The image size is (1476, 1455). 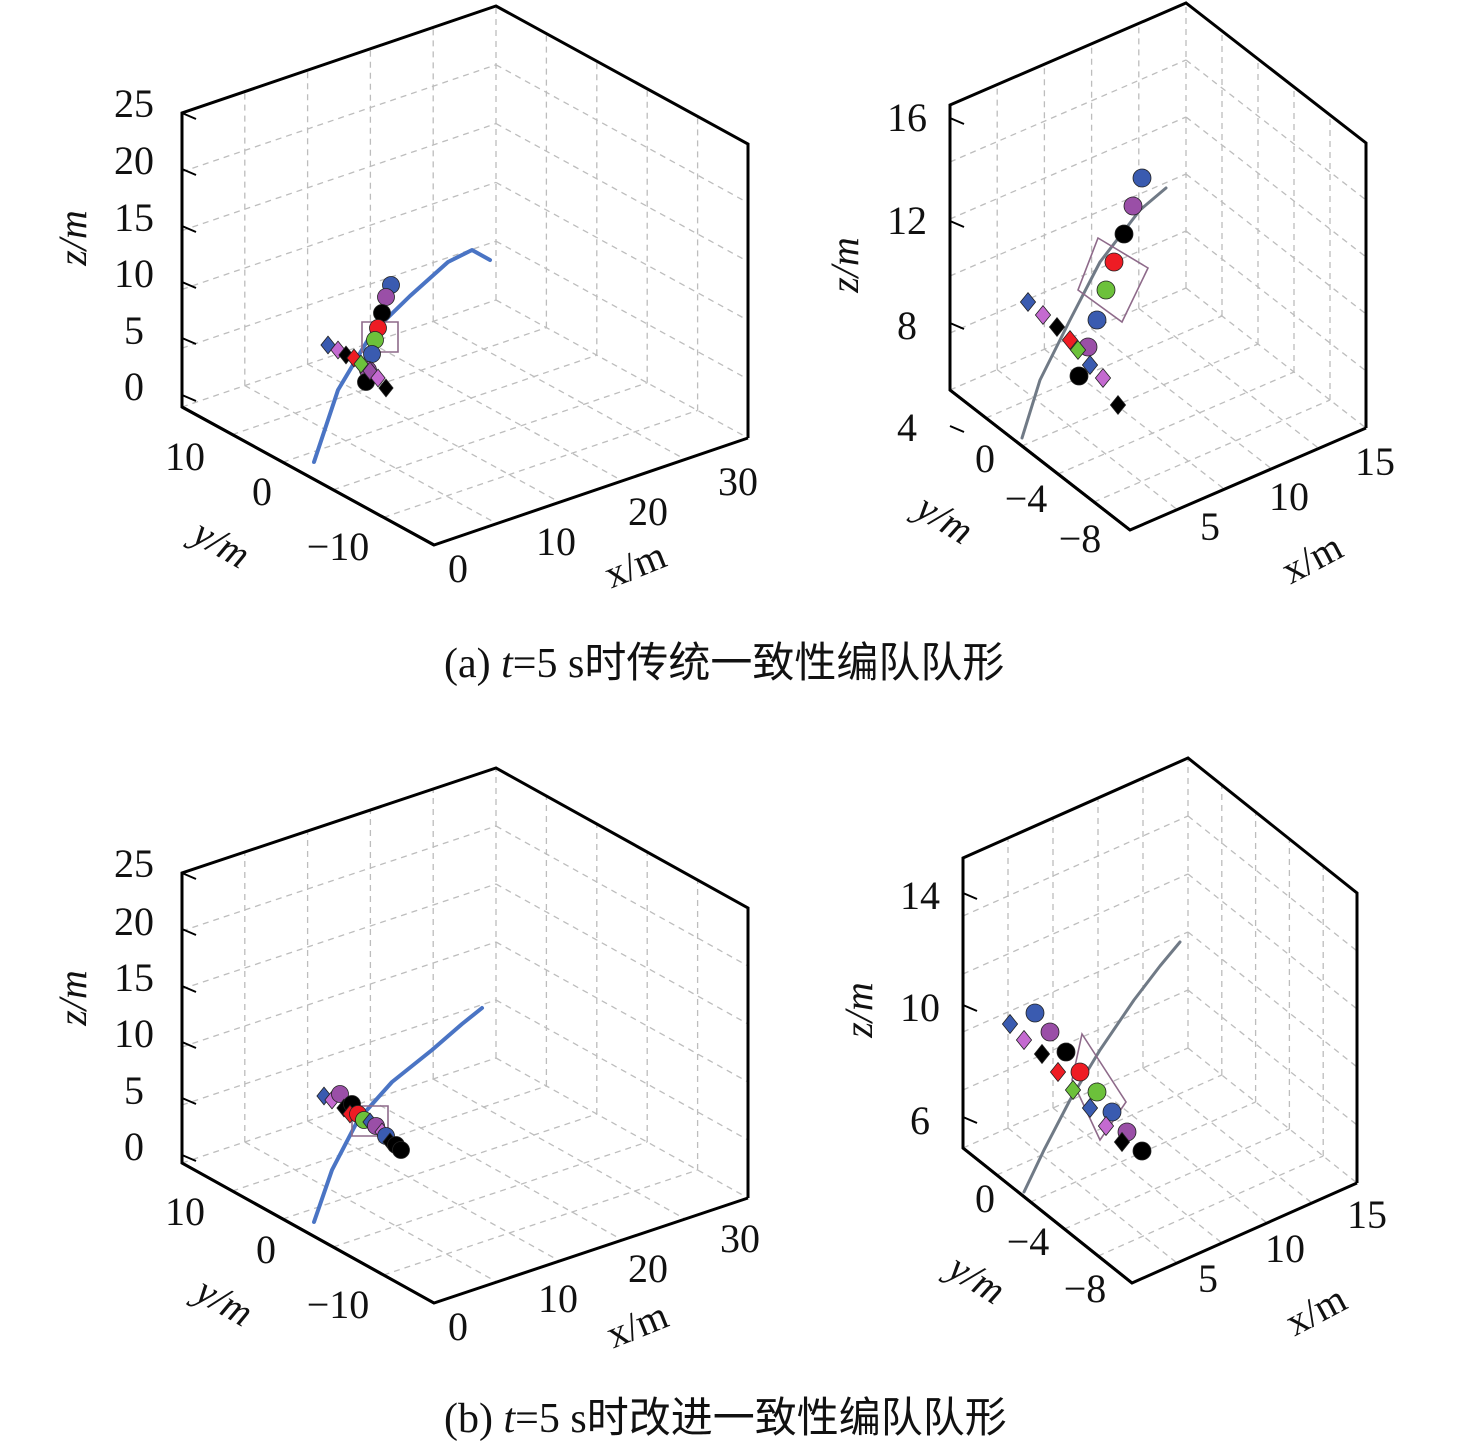 I want to click on z-tick-label: 5, so click(x=134, y=330).